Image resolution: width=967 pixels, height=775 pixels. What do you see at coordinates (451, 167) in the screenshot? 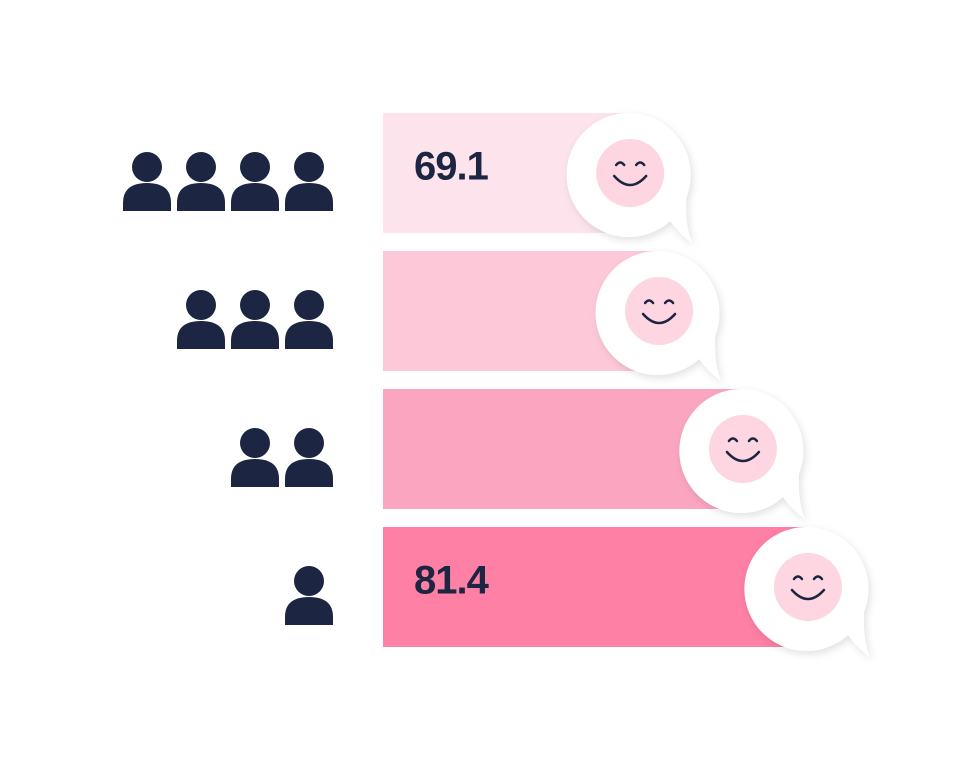
I see `value-label: 69.1` at bounding box center [451, 167].